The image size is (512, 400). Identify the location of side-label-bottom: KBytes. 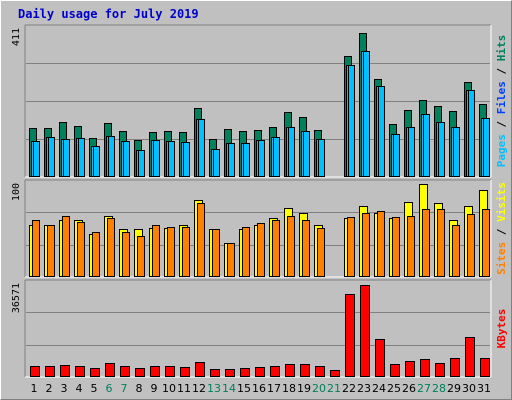
(501, 329).